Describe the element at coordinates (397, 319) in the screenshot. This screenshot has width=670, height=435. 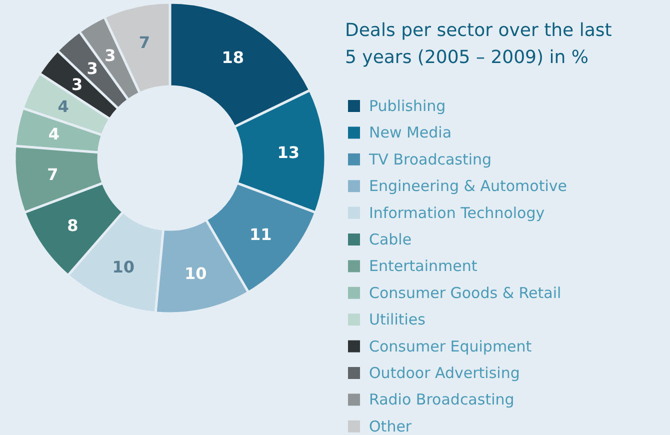
I see `legend-label: Utilities` at that location.